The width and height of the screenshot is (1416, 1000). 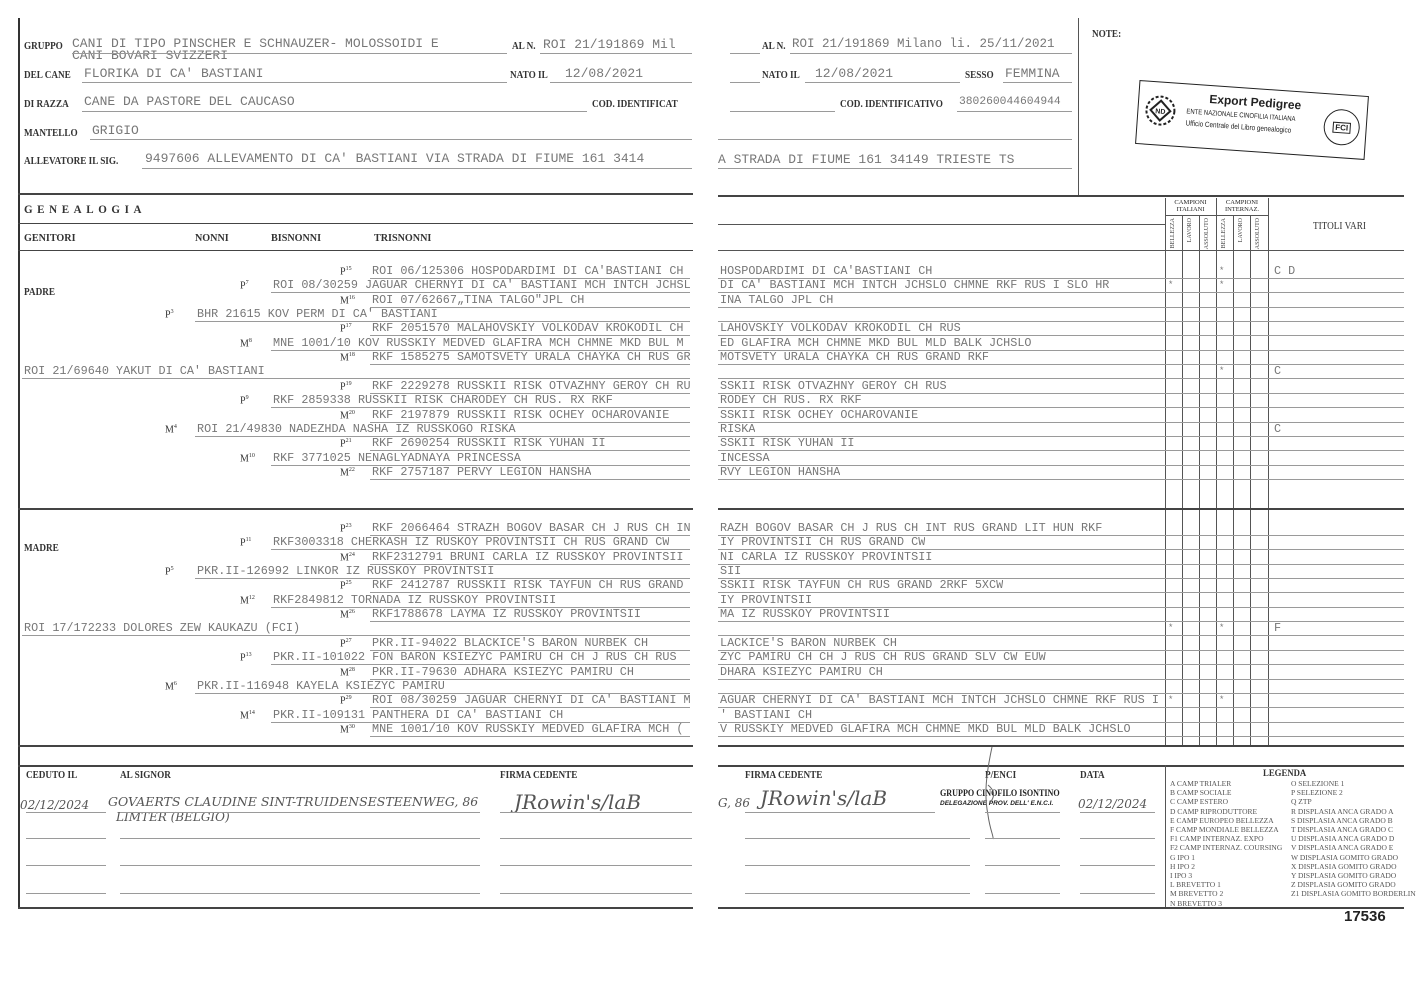 I want to click on legend-item: W DISPLASIA GOMITO GRADO, so click(x=1345, y=857).